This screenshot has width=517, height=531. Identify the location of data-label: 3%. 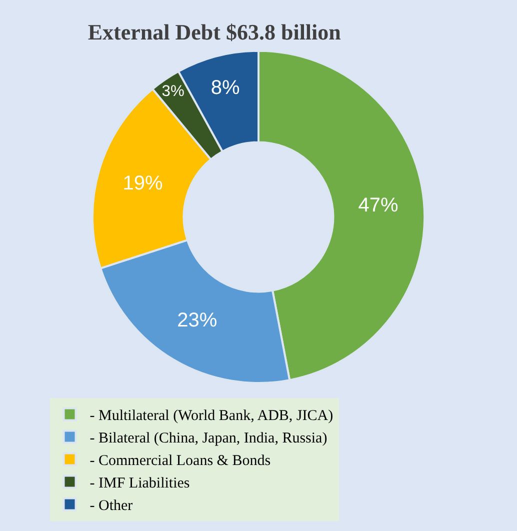
(173, 91).